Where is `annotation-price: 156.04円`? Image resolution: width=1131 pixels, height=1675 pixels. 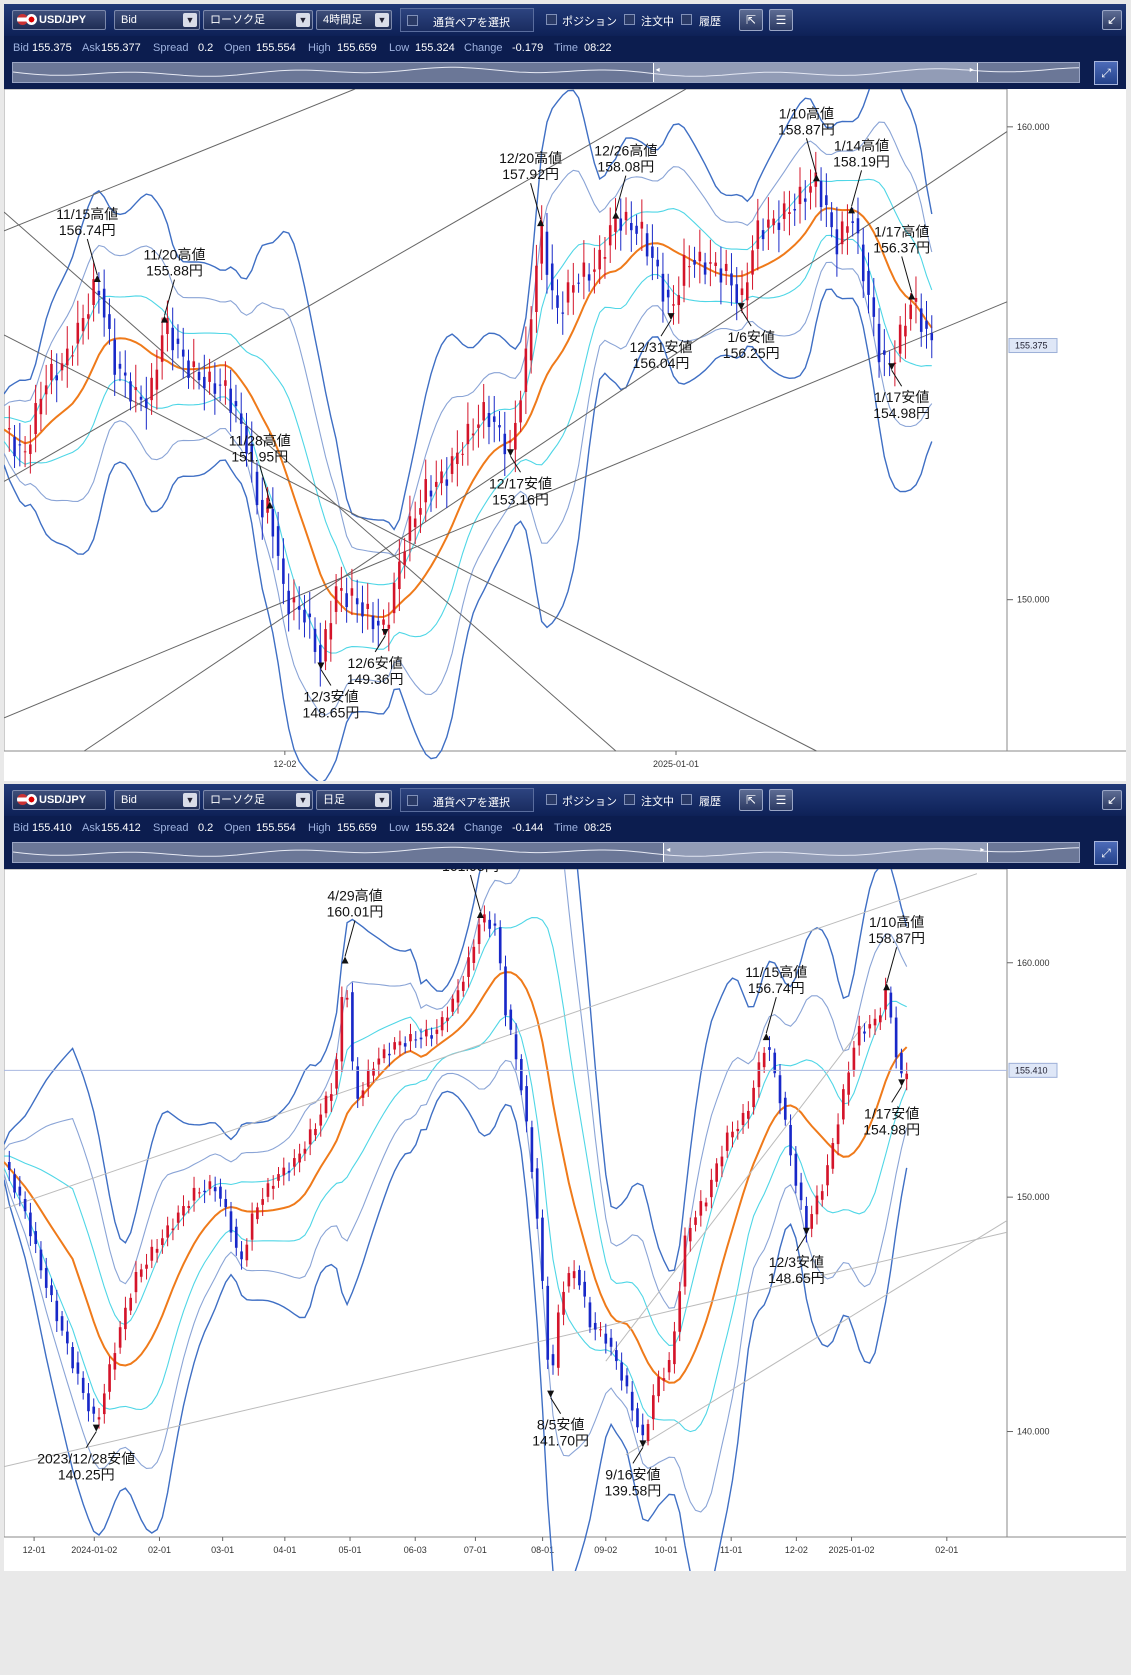
annotation-price: 156.04円 is located at coordinates (661, 363).